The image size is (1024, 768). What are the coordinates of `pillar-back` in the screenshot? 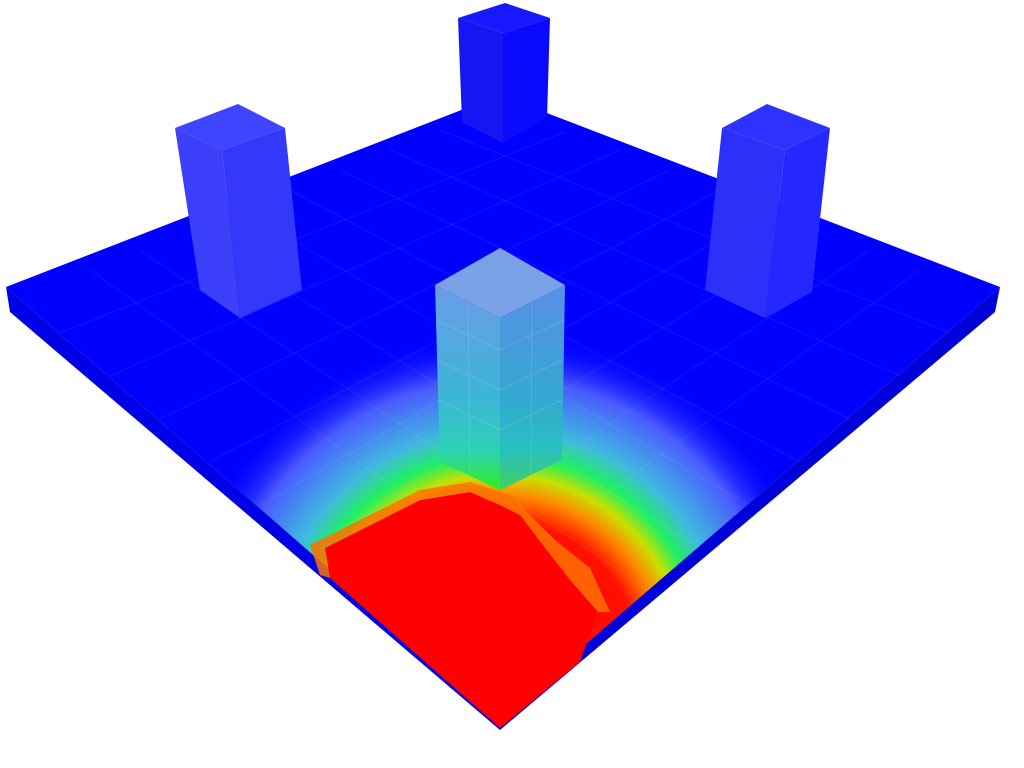 It's located at (504, 73).